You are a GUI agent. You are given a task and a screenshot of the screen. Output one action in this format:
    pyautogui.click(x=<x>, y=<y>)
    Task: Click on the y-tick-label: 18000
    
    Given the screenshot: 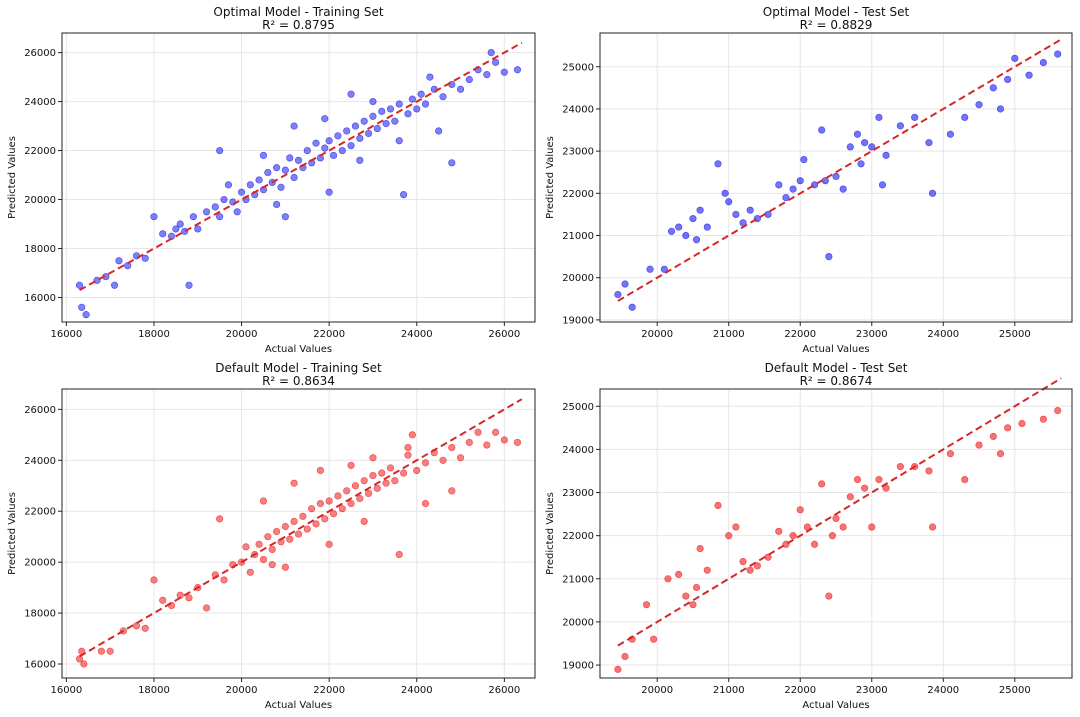 What is the action you would take?
    pyautogui.click(x=40, y=249)
    